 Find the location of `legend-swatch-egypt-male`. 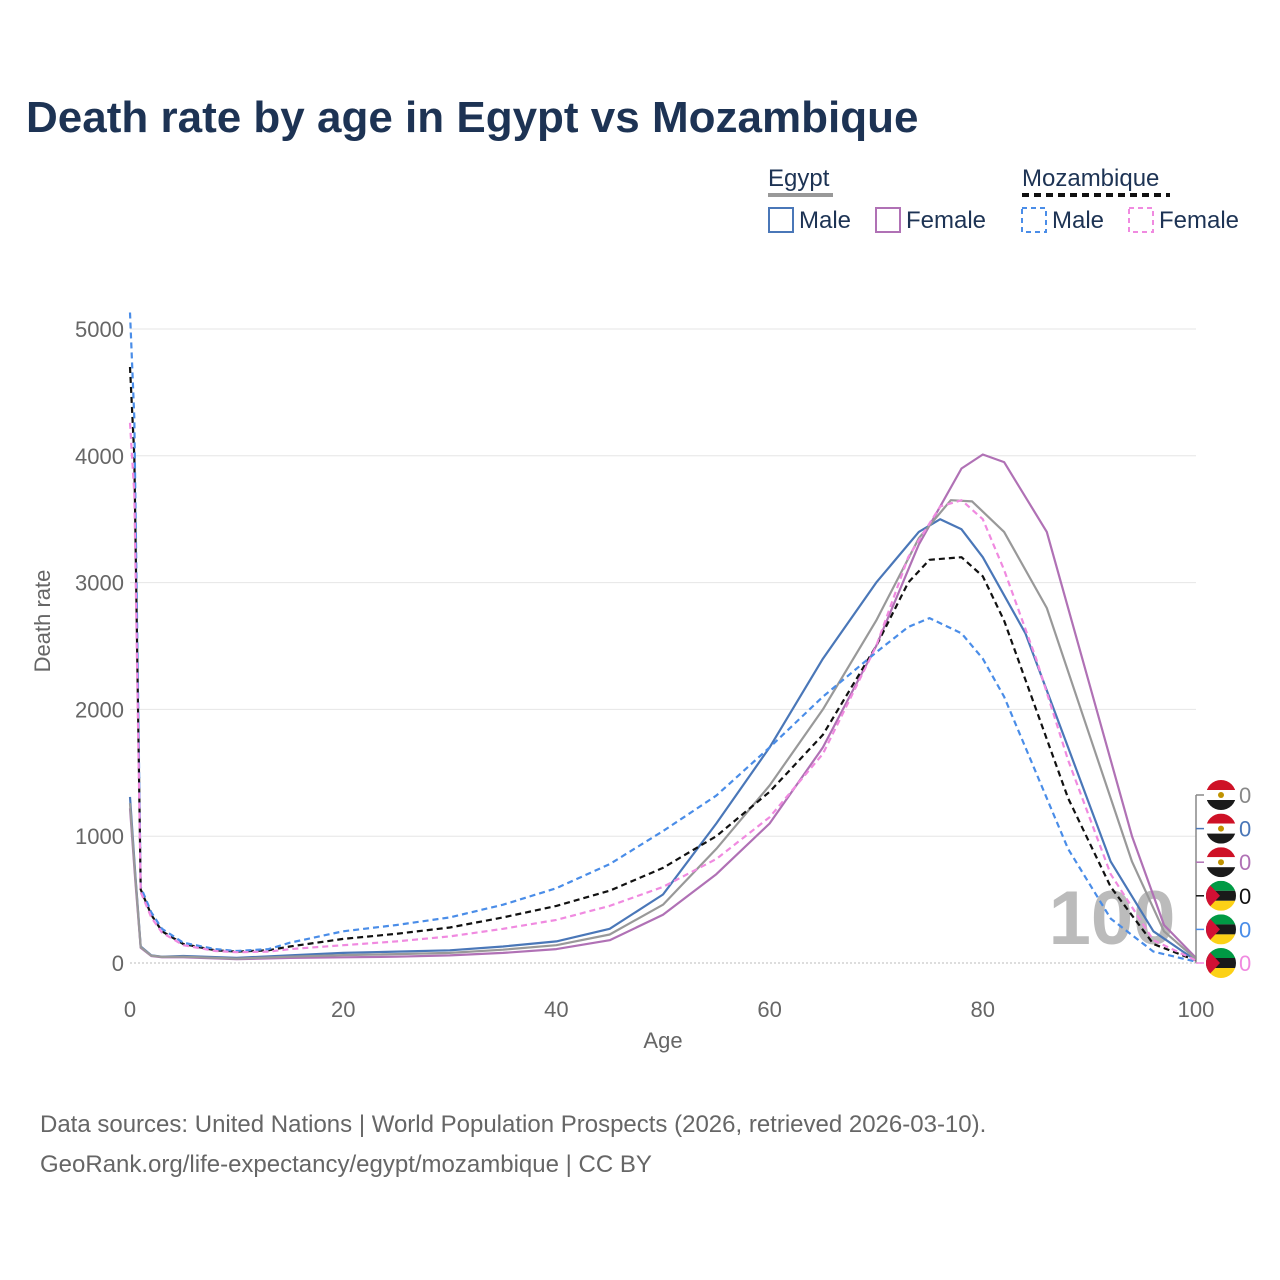

legend-swatch-egypt-male is located at coordinates (781, 220).